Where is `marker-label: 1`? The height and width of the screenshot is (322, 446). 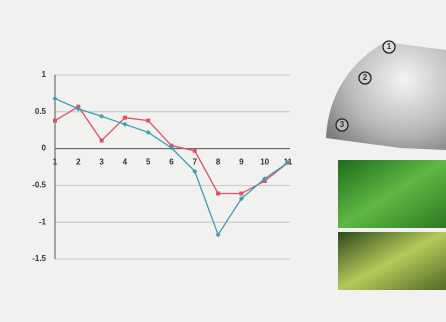
marker-label: 1 is located at coordinates (389, 46).